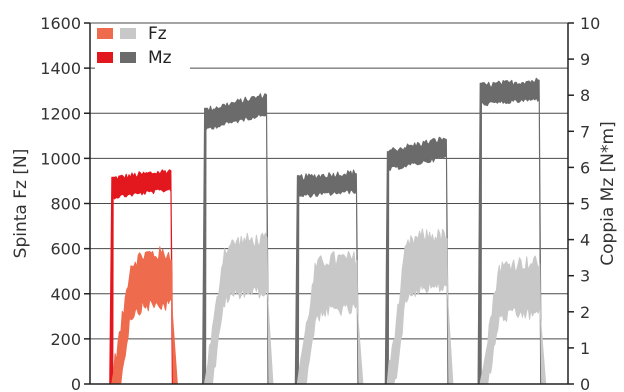 This screenshot has width=624, height=392. What do you see at coordinates (60, 23) in the screenshot?
I see `y-tick-label: 1600` at bounding box center [60, 23].